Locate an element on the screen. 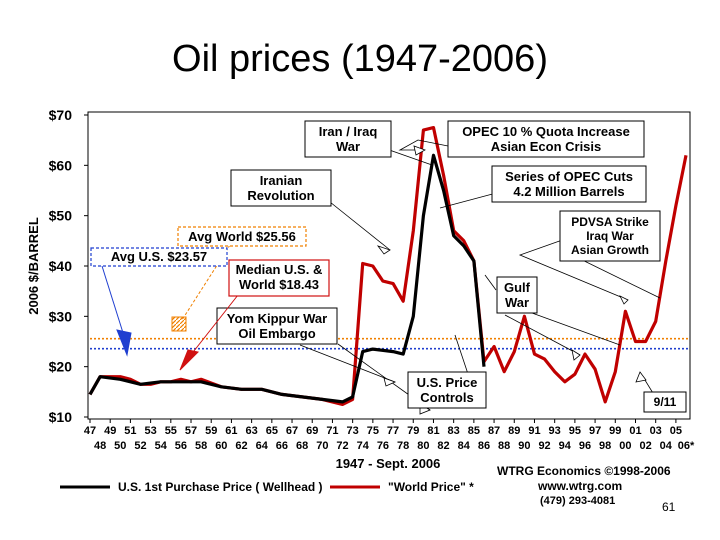 The image size is (720, 540). annotation-iran-iraq-war-box is located at coordinates (348, 139).